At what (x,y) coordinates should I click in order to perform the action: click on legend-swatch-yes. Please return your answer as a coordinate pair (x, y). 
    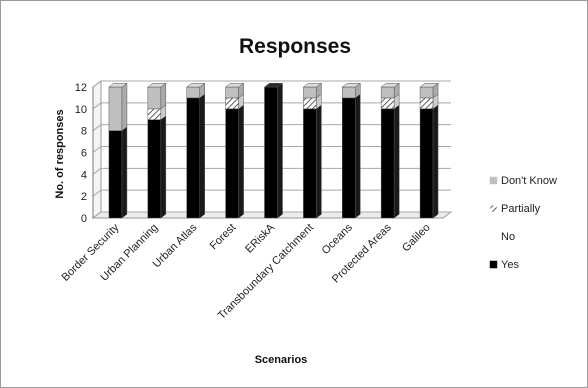
    Looking at the image, I should click on (493, 264).